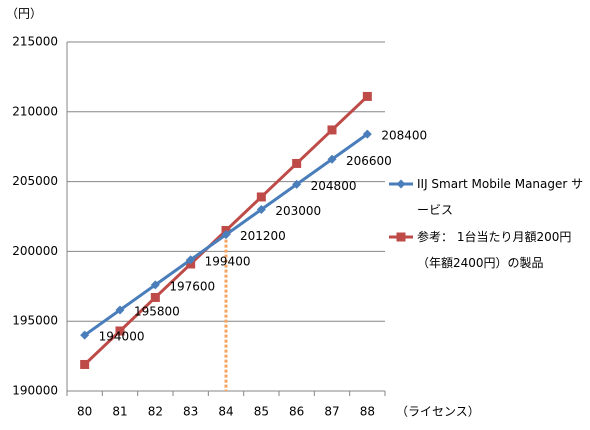  Describe the element at coordinates (438, 412) in the screenshot. I see `x-axis-label: （ライセンス）` at that location.